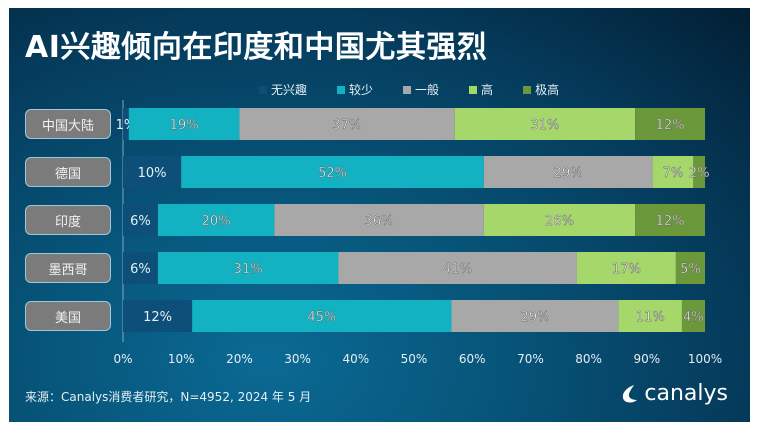 This screenshot has height=436, width=758. I want to click on data-label: 4%, so click(693, 317).